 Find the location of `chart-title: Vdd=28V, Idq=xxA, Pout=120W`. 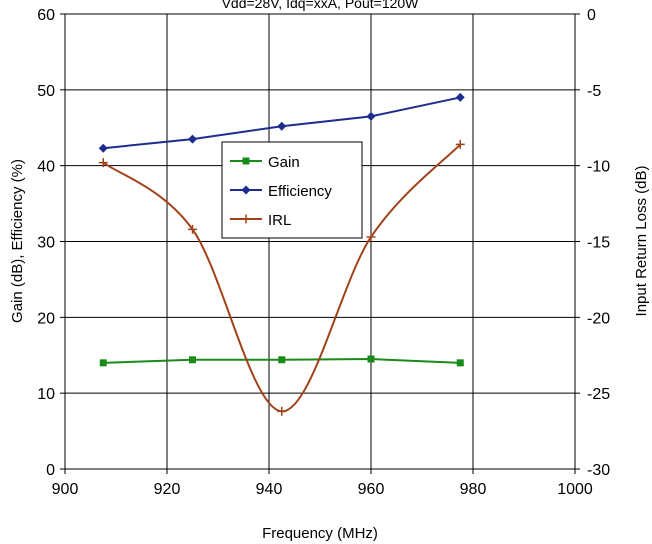

chart-title: Vdd=28V, Idq=xxA, Pout=120W is located at coordinates (321, 5).